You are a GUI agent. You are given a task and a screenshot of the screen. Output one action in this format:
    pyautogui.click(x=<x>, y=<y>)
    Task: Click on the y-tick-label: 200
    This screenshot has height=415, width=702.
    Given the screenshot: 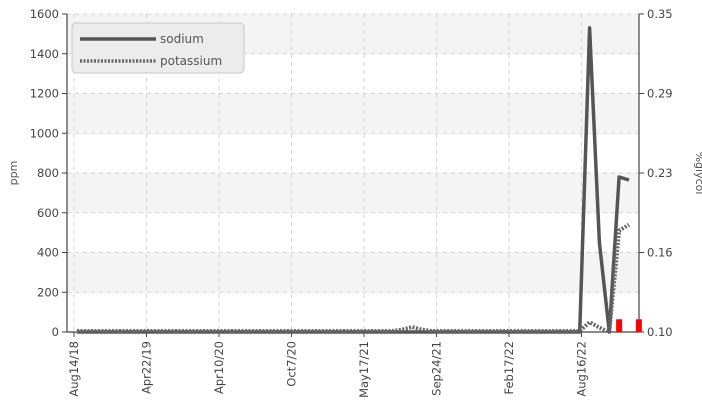 What is the action you would take?
    pyautogui.click(x=48, y=292)
    